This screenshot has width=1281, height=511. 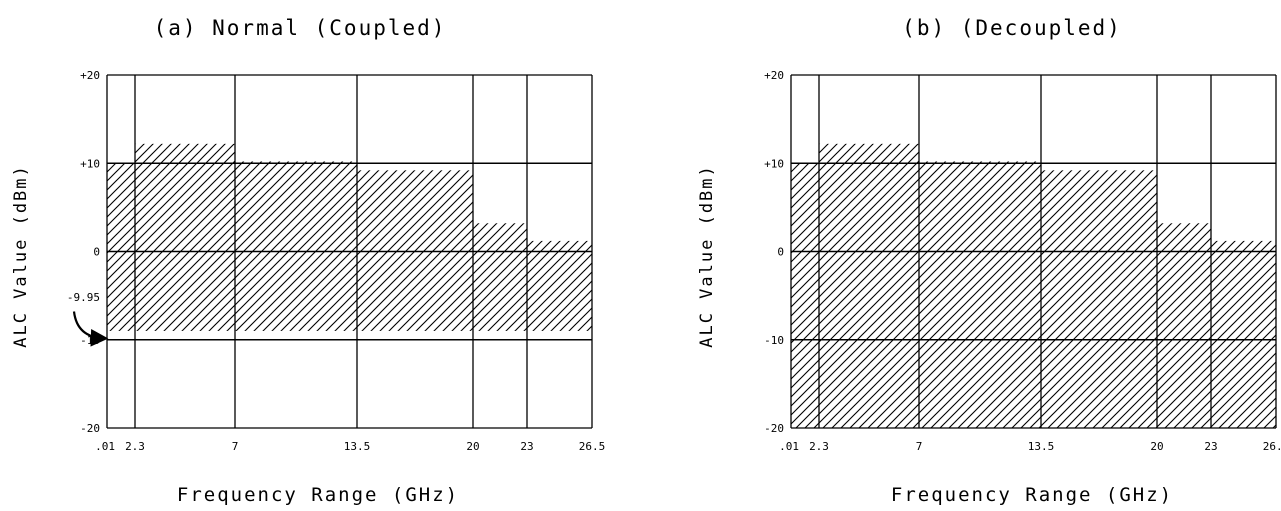 I want to click on y-tick-label: -10, so click(x=774, y=340).